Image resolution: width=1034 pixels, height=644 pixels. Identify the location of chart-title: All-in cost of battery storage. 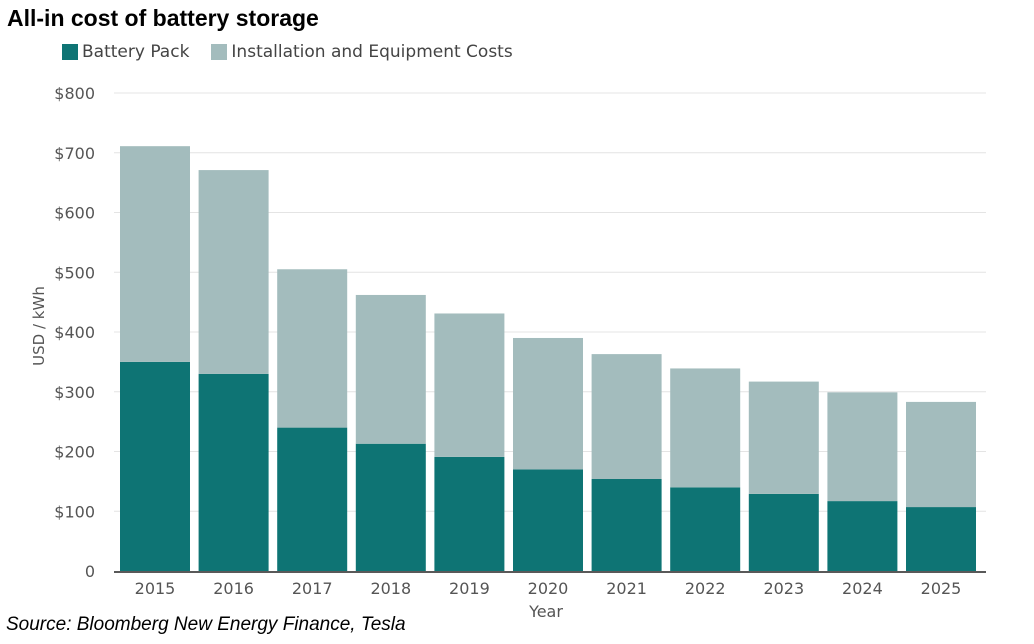
(163, 18).